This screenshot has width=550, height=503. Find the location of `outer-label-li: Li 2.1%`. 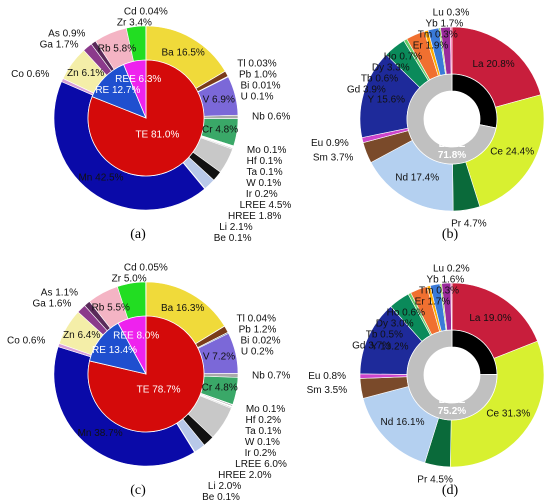

outer-label-li: Li 2.1% is located at coordinates (235, 227).